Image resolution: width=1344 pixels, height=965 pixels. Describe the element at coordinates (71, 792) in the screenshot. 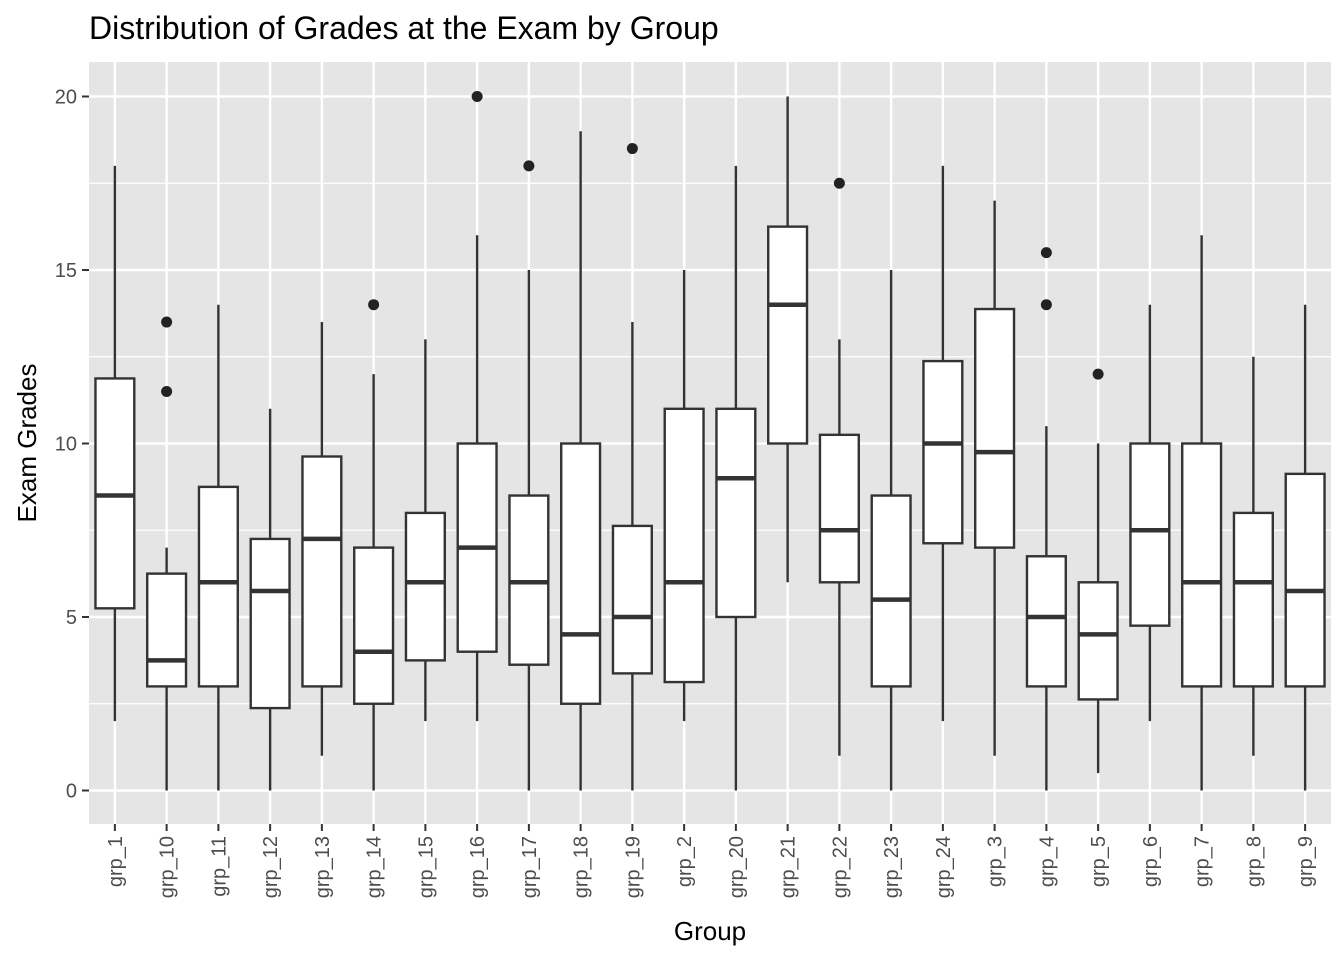

I see `y-tick-label: 0` at that location.